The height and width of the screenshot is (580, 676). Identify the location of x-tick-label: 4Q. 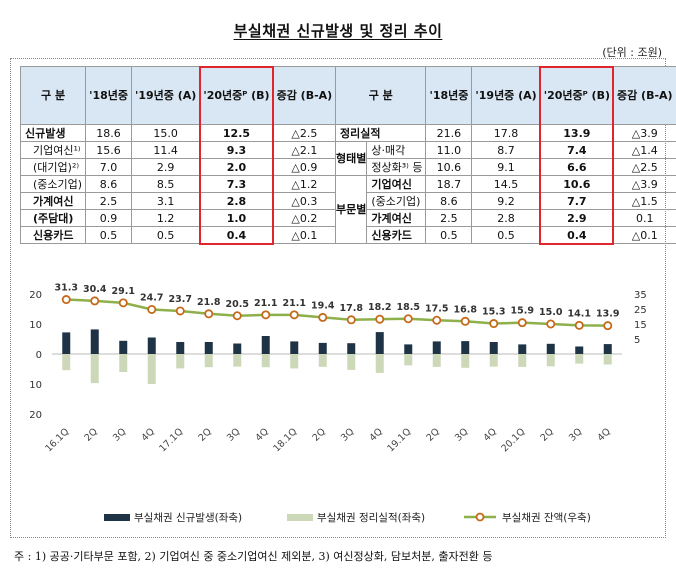
(262, 434).